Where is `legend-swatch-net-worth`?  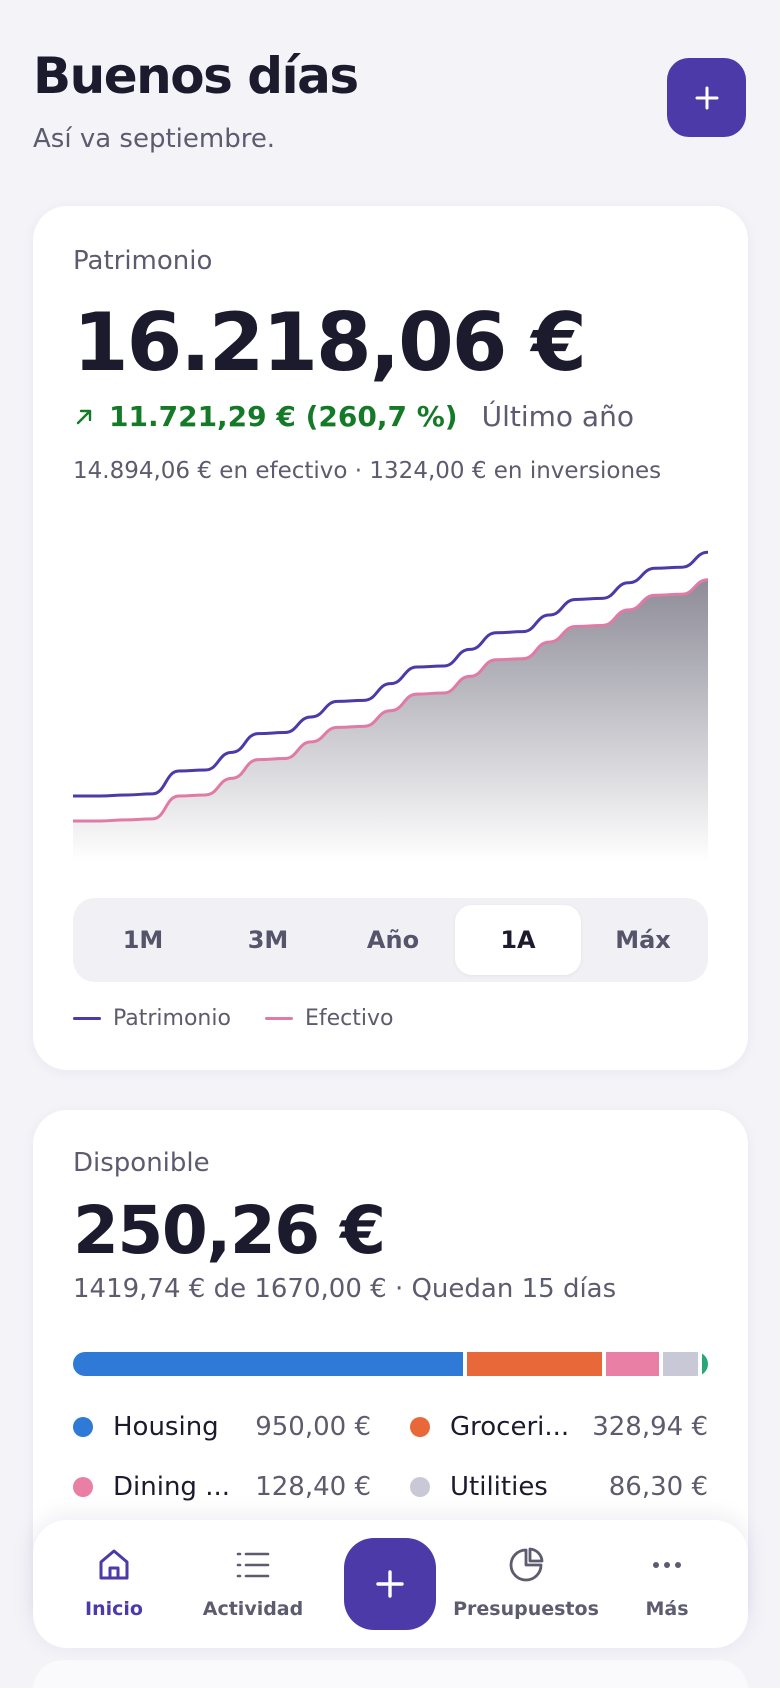 legend-swatch-net-worth is located at coordinates (87, 1018).